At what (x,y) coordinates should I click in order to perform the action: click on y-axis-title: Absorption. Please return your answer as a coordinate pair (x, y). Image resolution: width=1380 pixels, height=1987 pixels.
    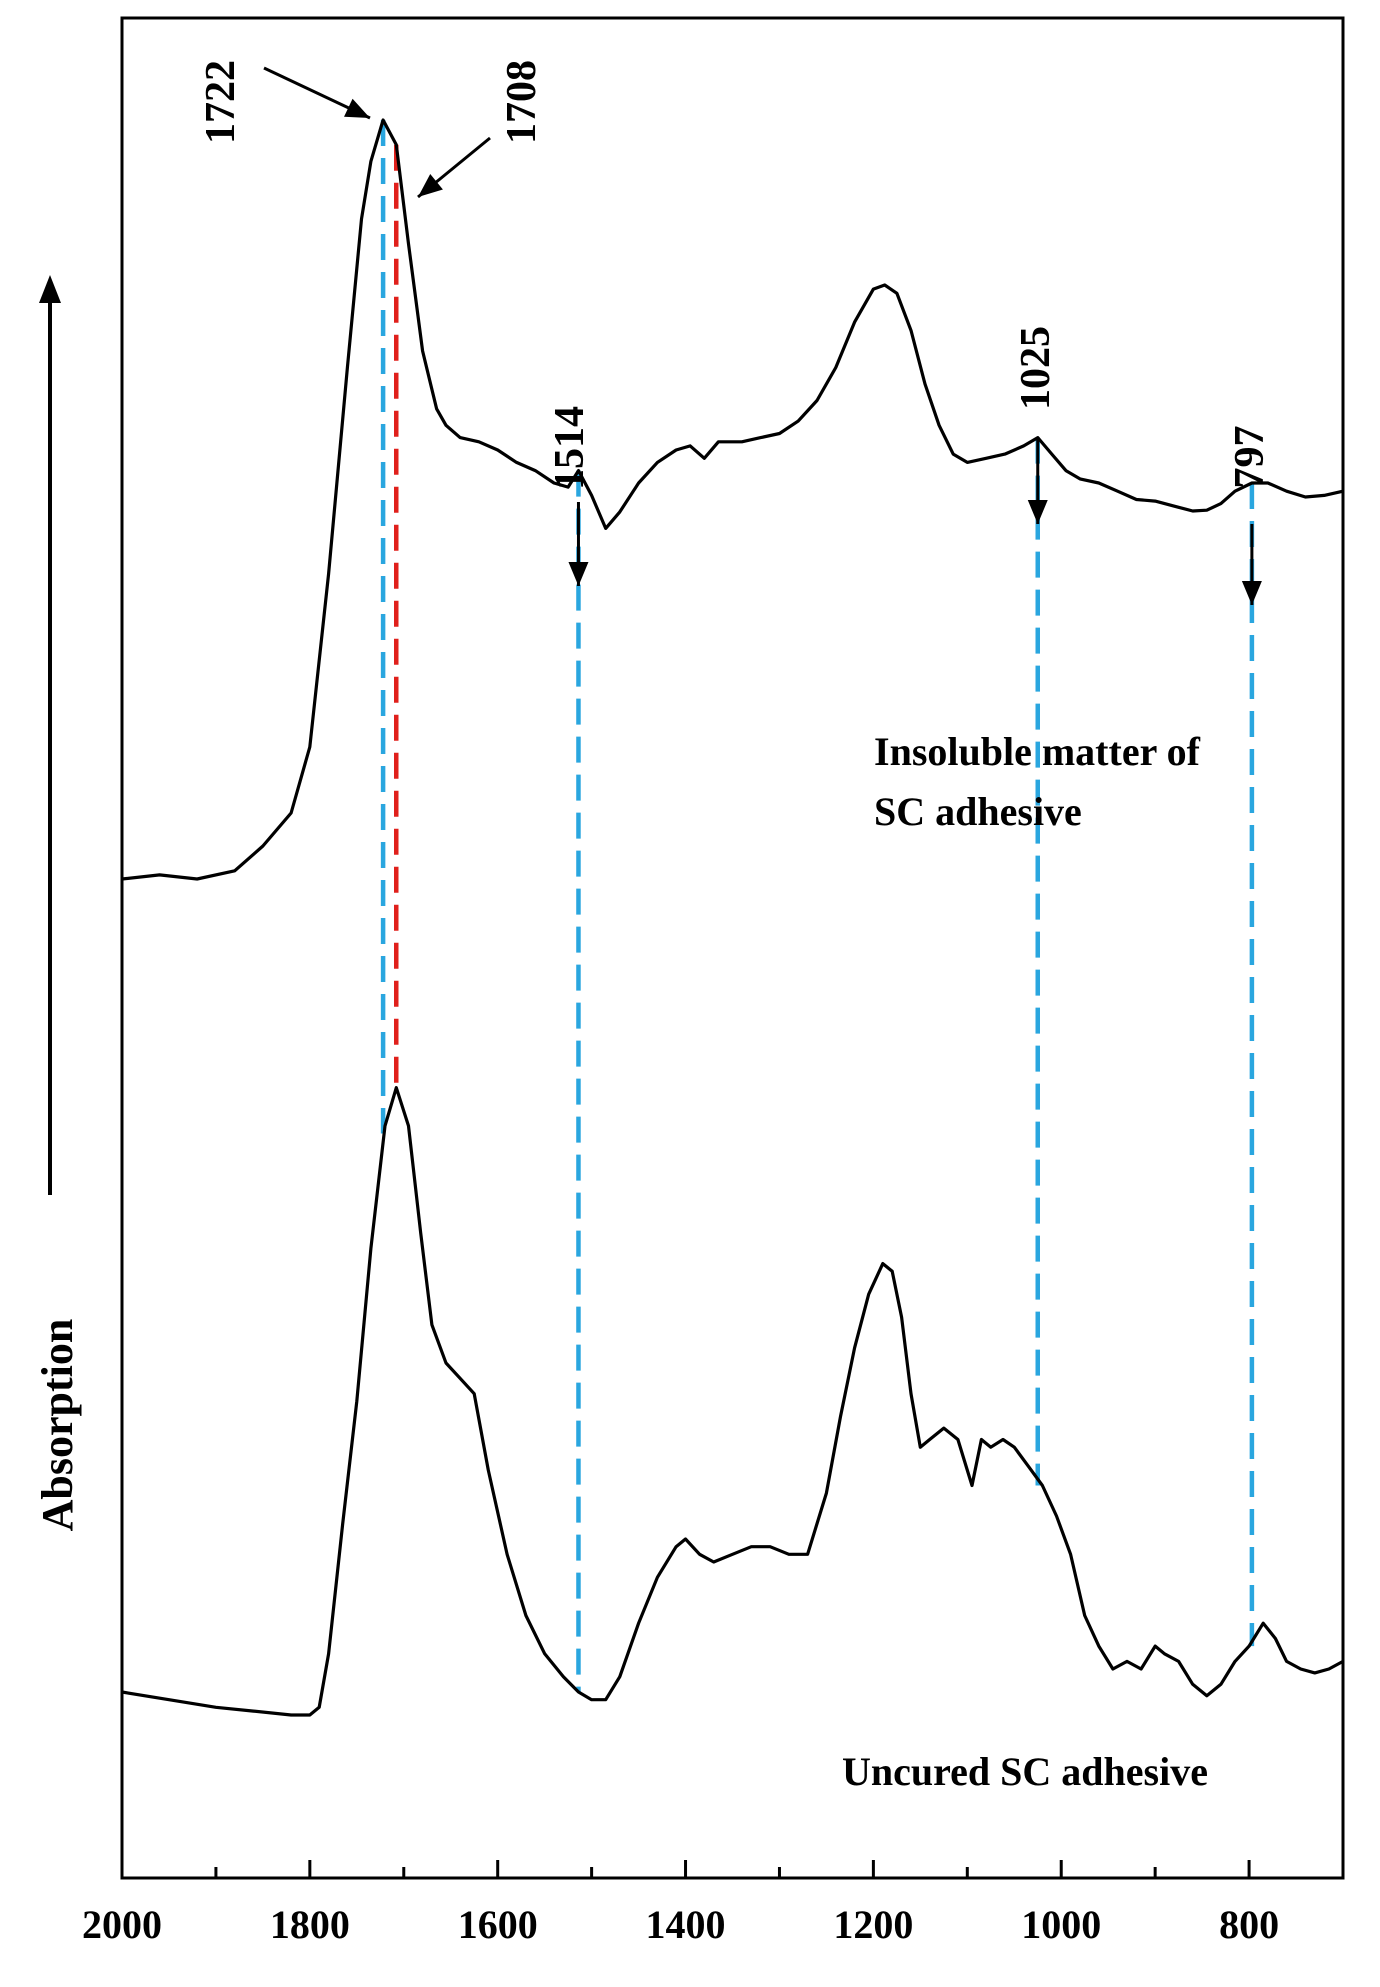
    Looking at the image, I should click on (57, 1425).